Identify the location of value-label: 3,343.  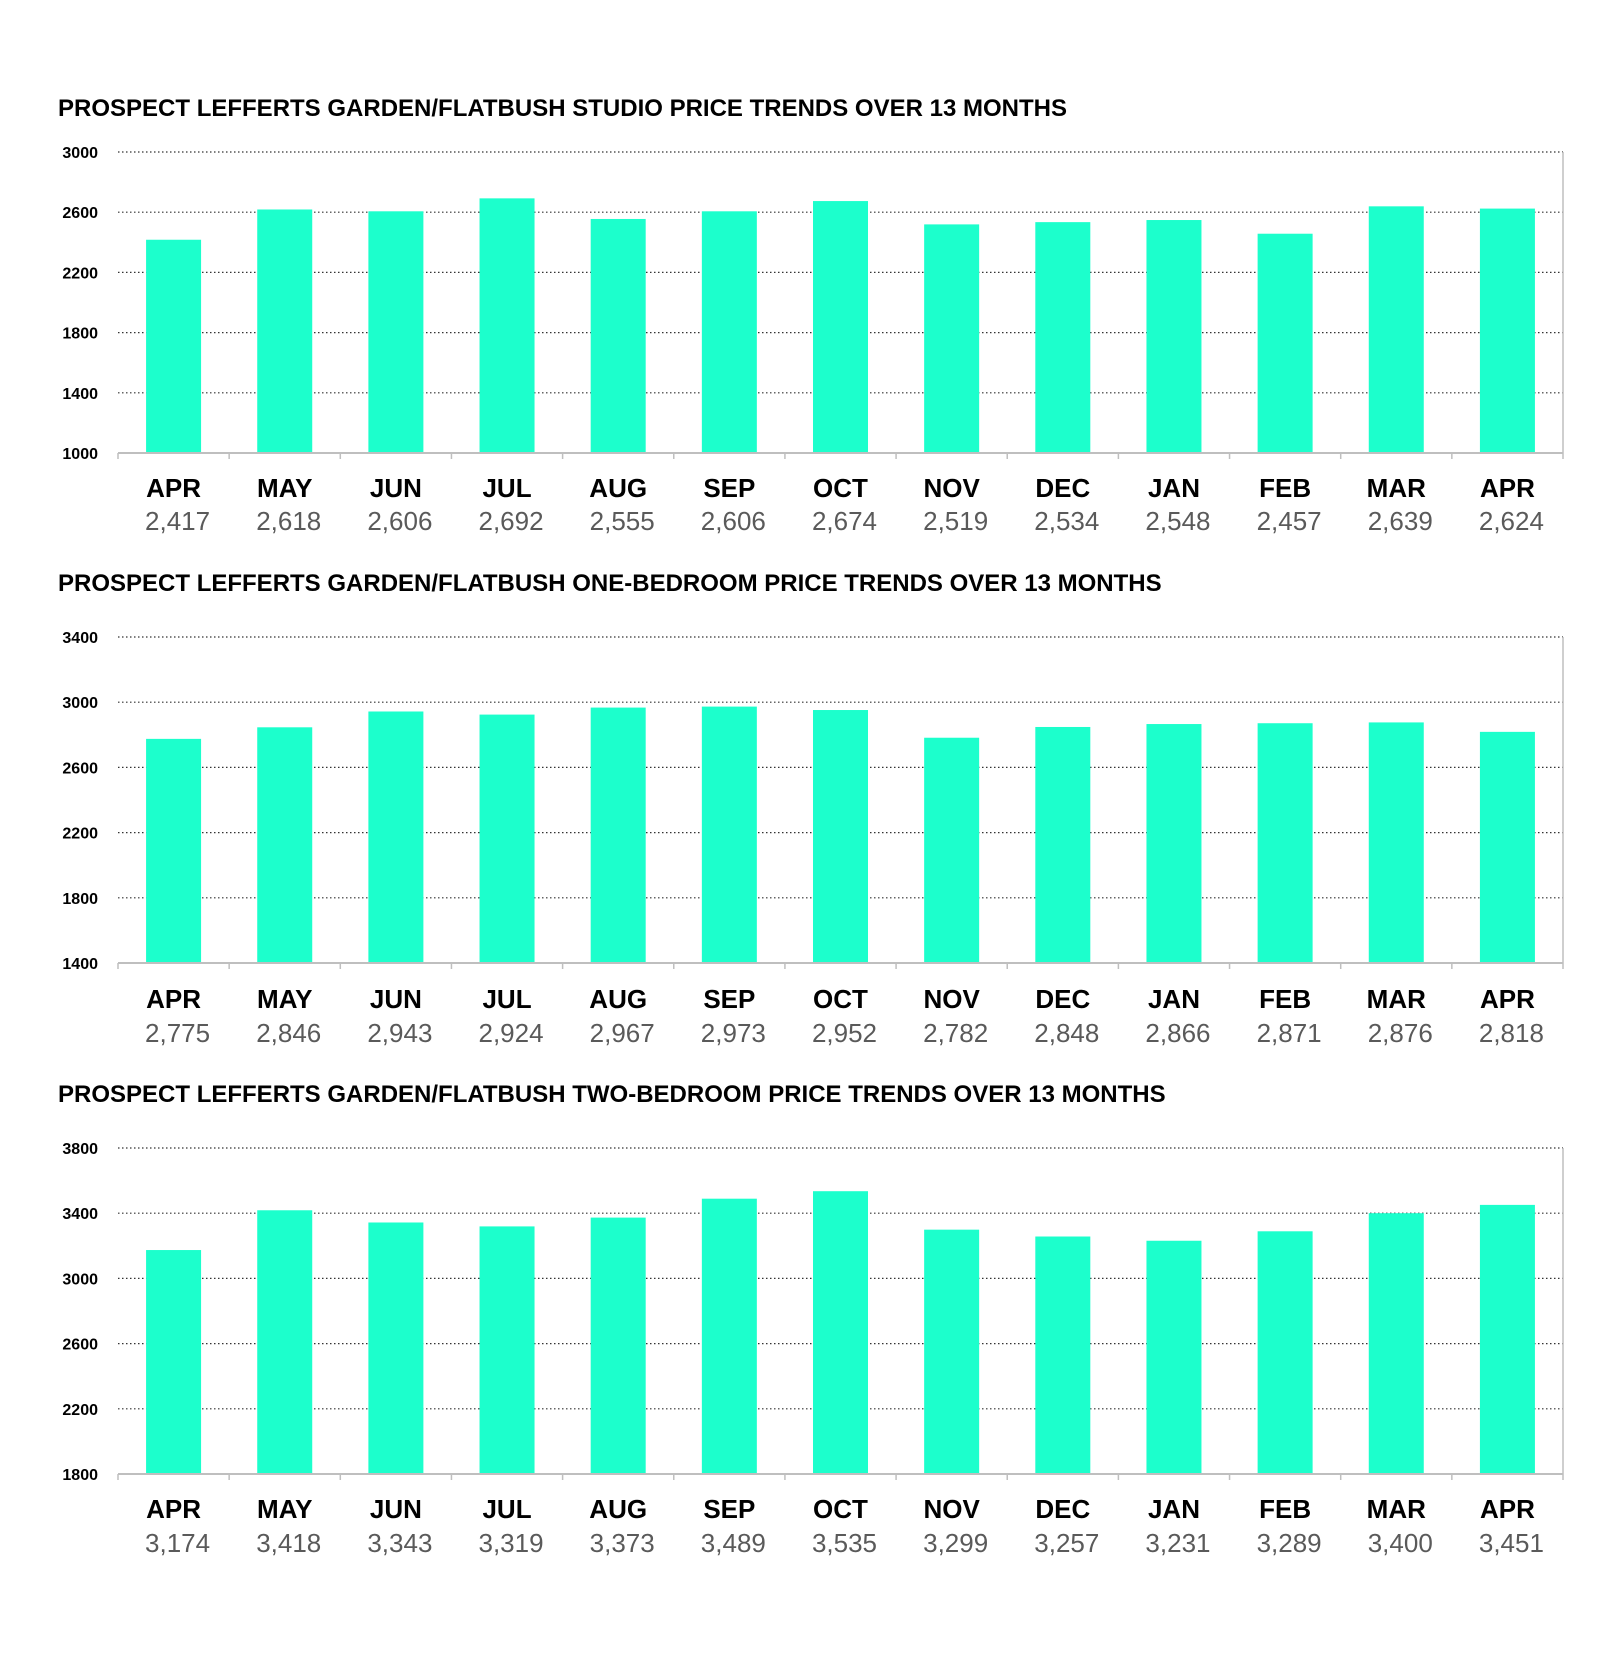
(399, 1543).